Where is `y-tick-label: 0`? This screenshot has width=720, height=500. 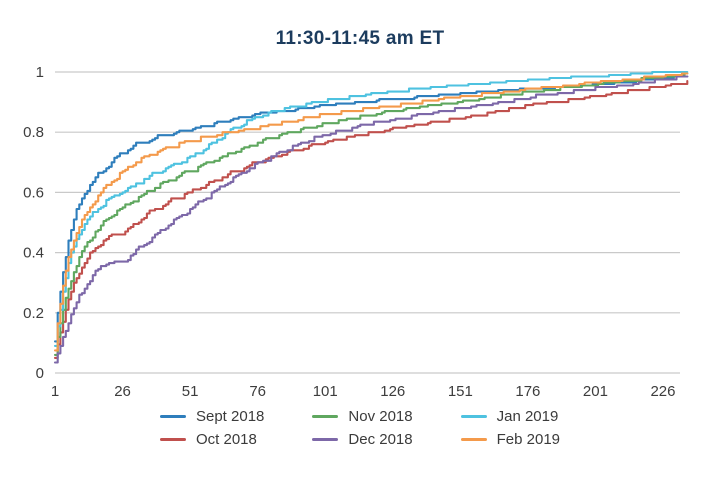
y-tick-label: 0 is located at coordinates (40, 373).